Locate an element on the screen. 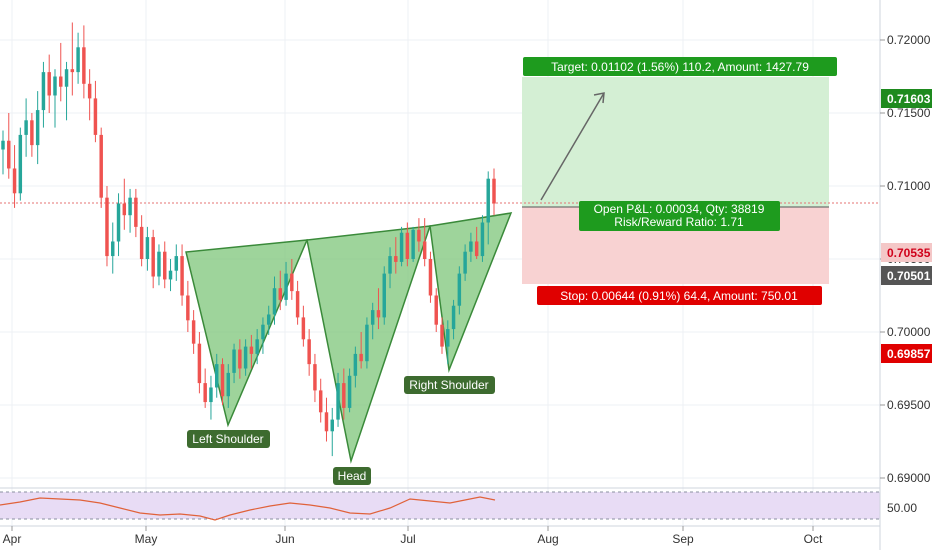 The image size is (932, 550). price-marker-label: 0.69857 is located at coordinates (909, 354).